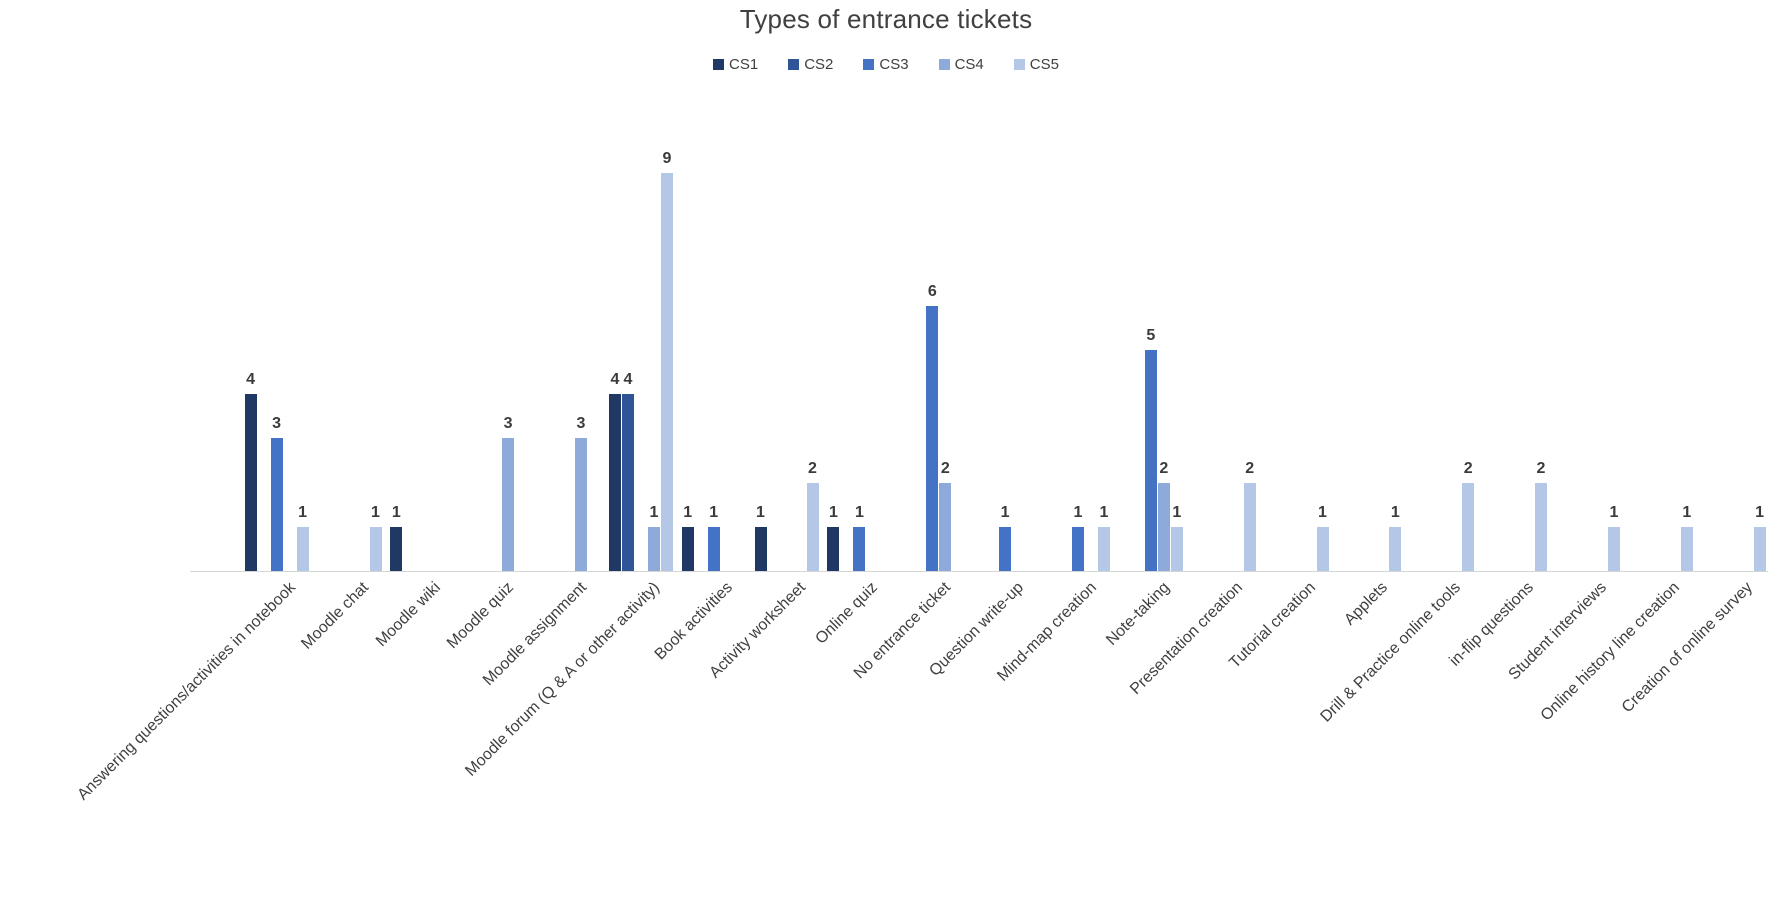  I want to click on bar-value-label: 9, so click(667, 158).